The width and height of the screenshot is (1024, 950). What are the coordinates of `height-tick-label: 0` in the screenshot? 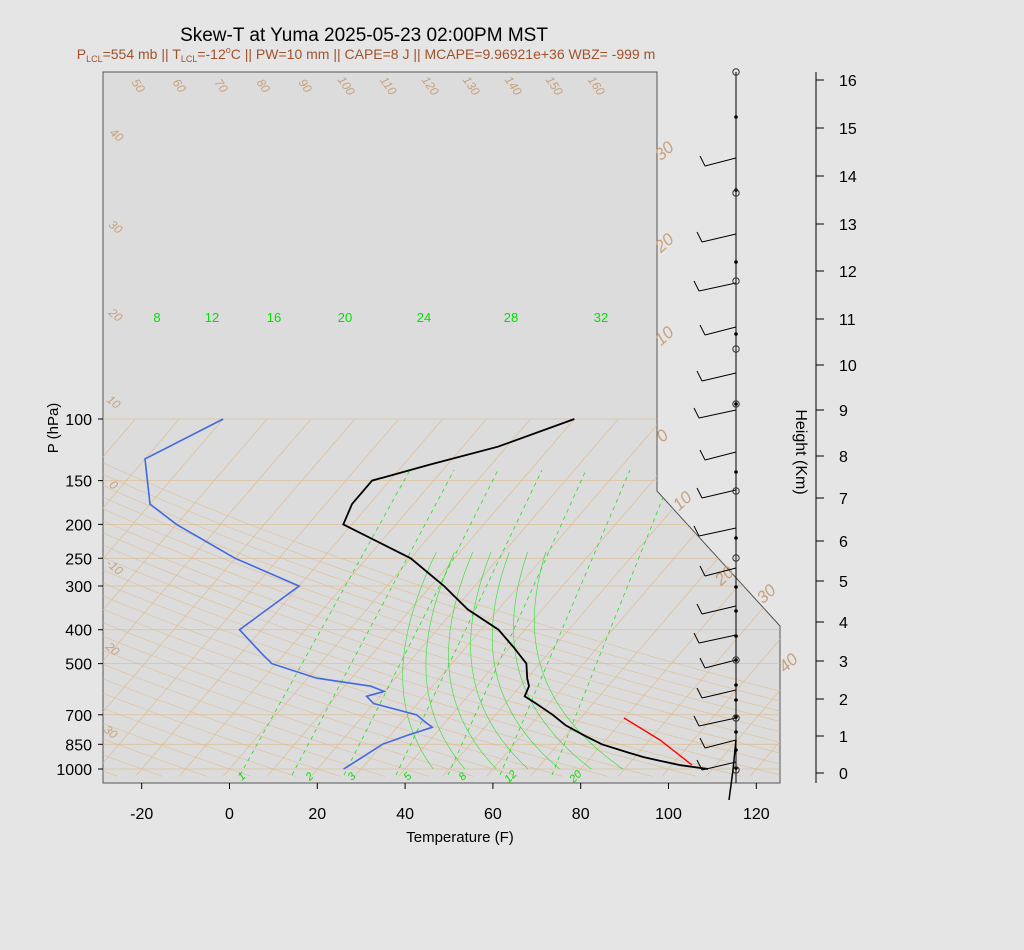 It's located at (843, 774).